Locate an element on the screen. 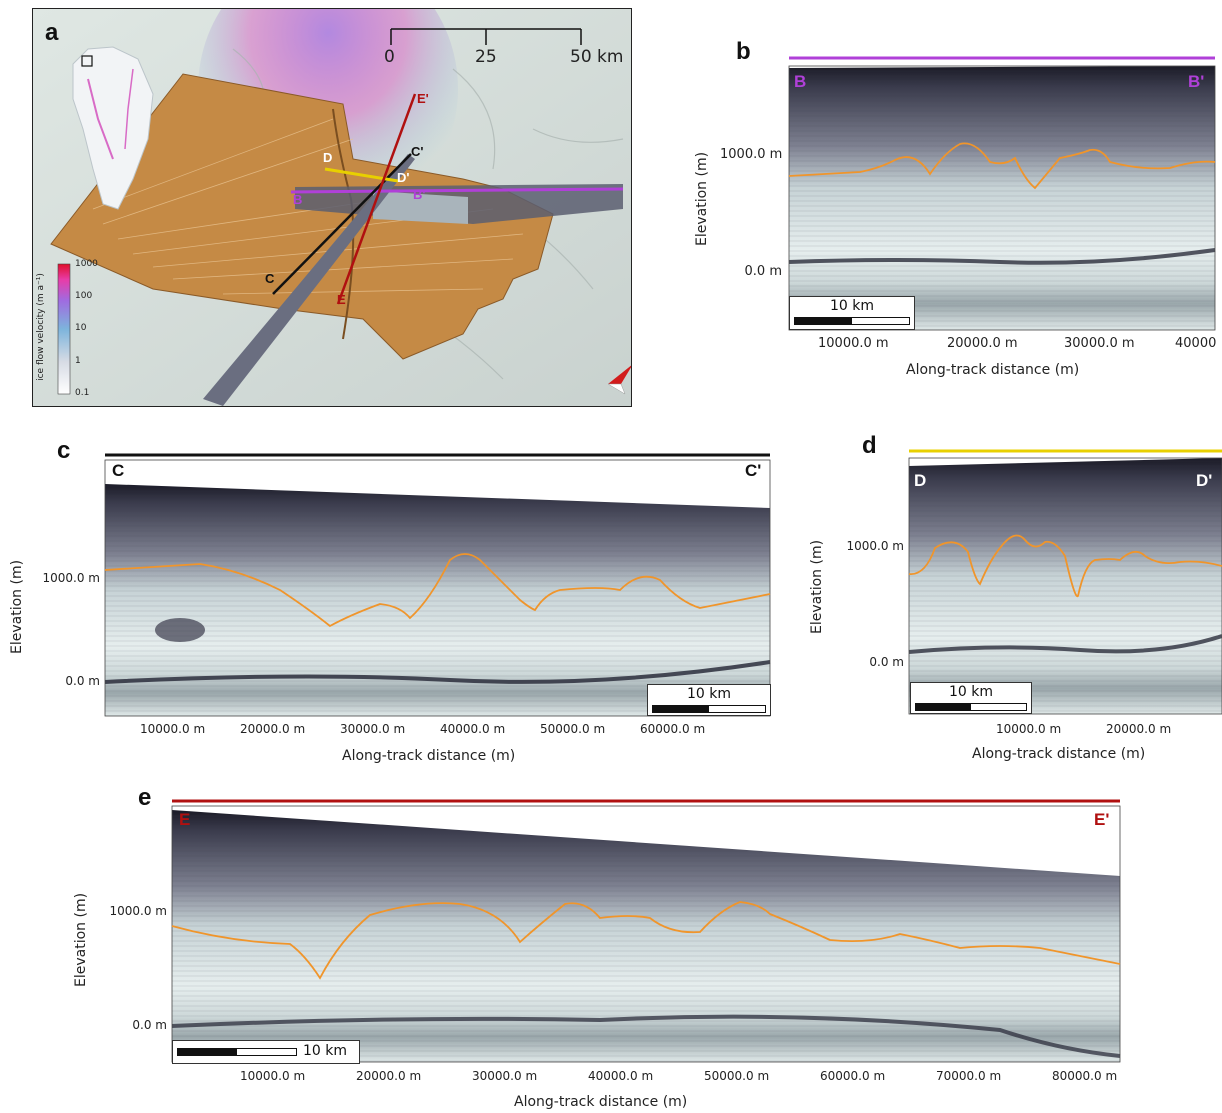 This screenshot has width=1222, height=1113. panel-c-start: C is located at coordinates (118, 470).